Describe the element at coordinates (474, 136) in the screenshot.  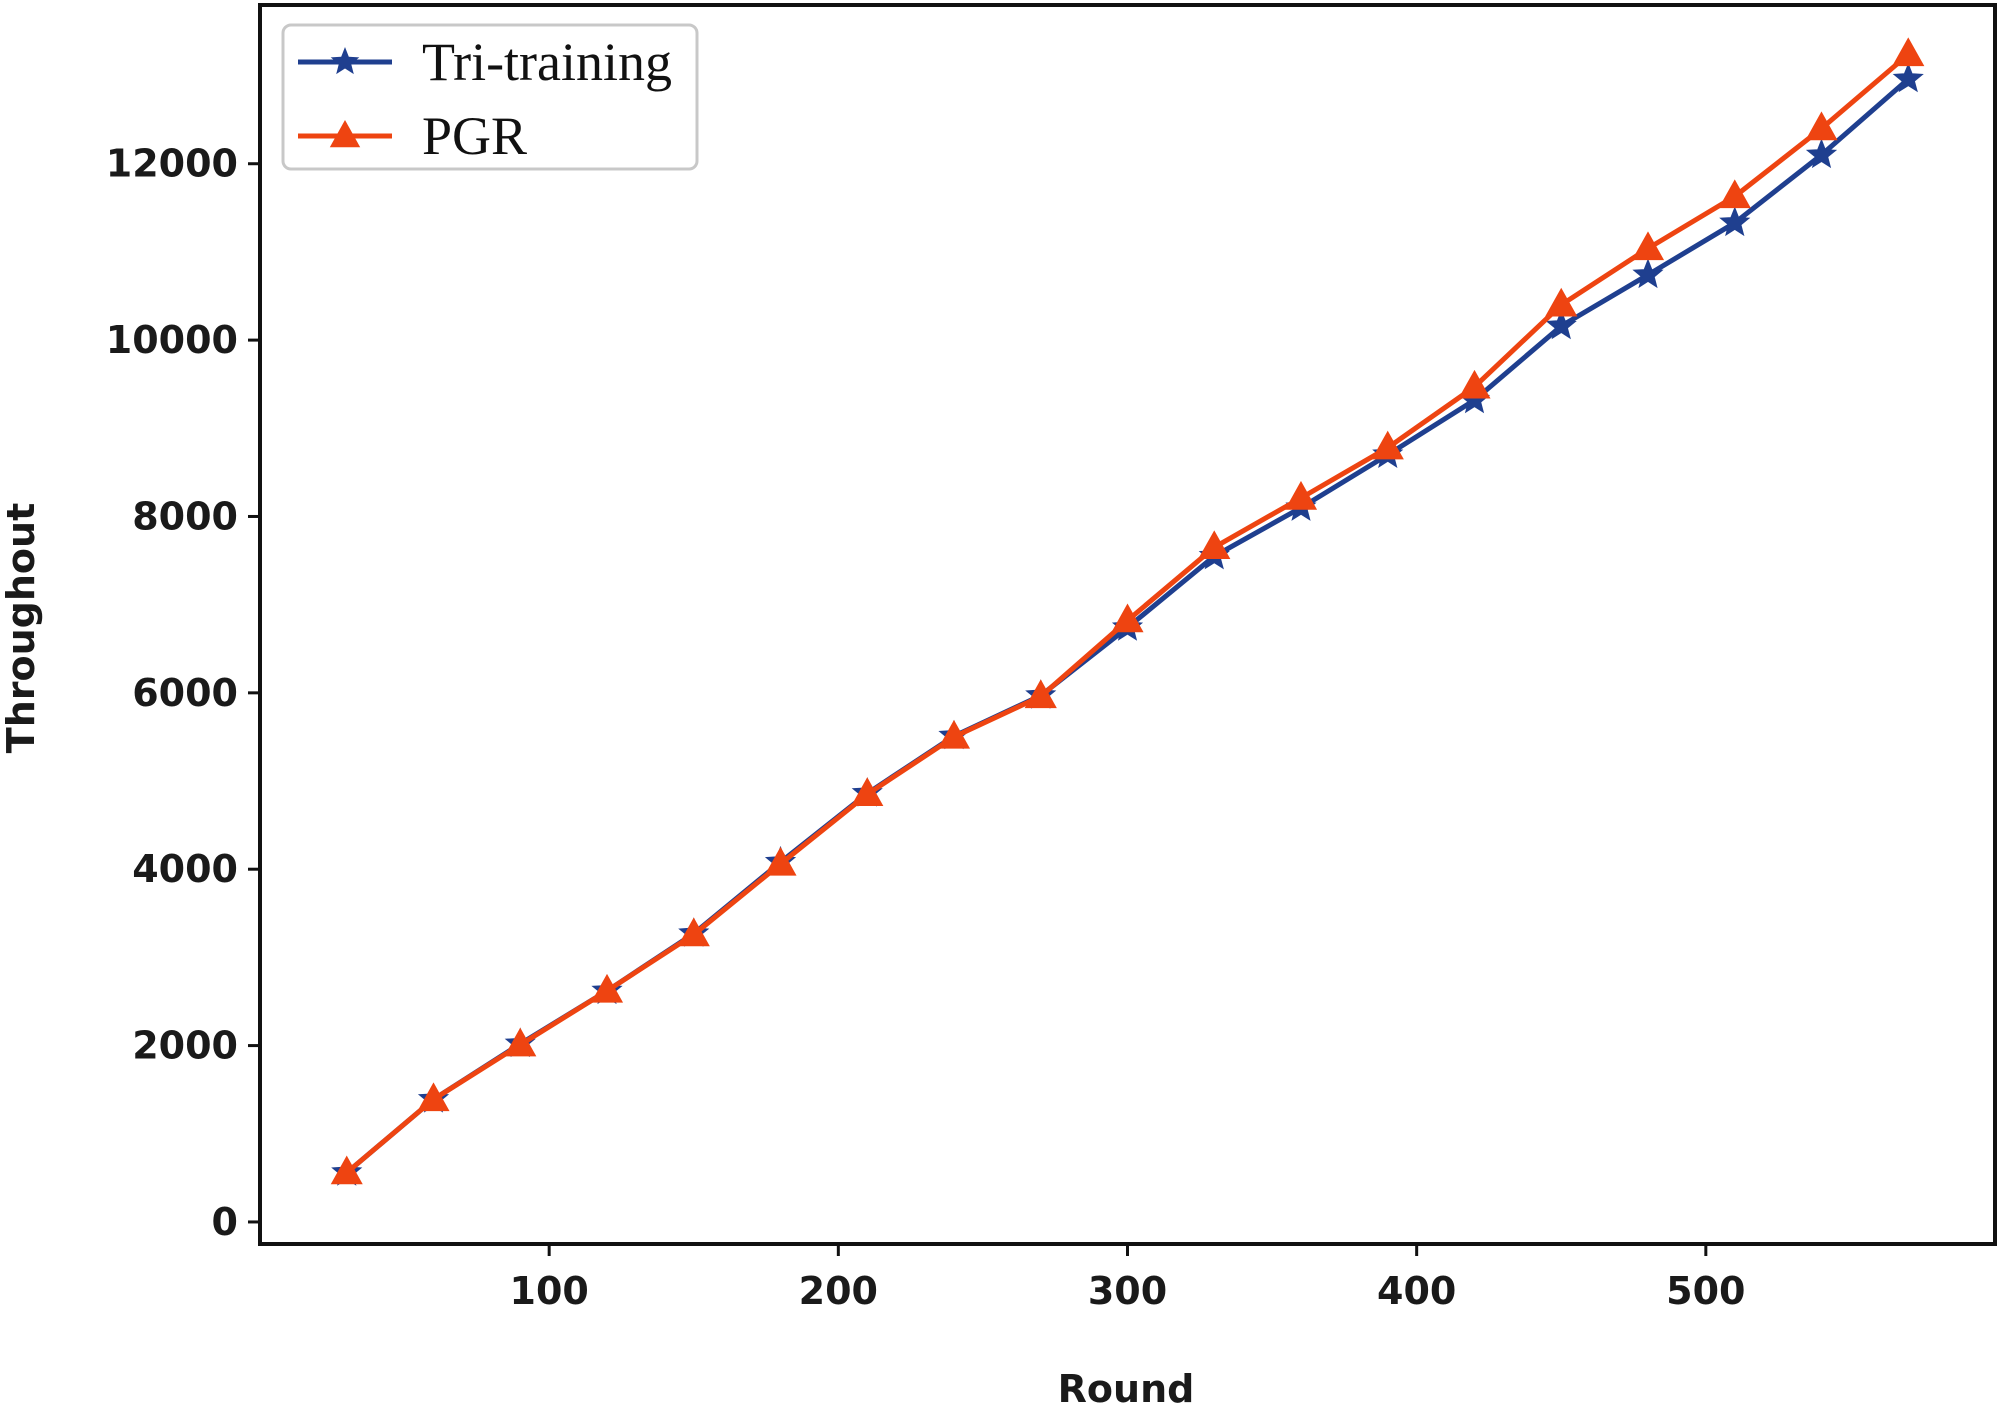
I see `legend-label: PGR` at that location.